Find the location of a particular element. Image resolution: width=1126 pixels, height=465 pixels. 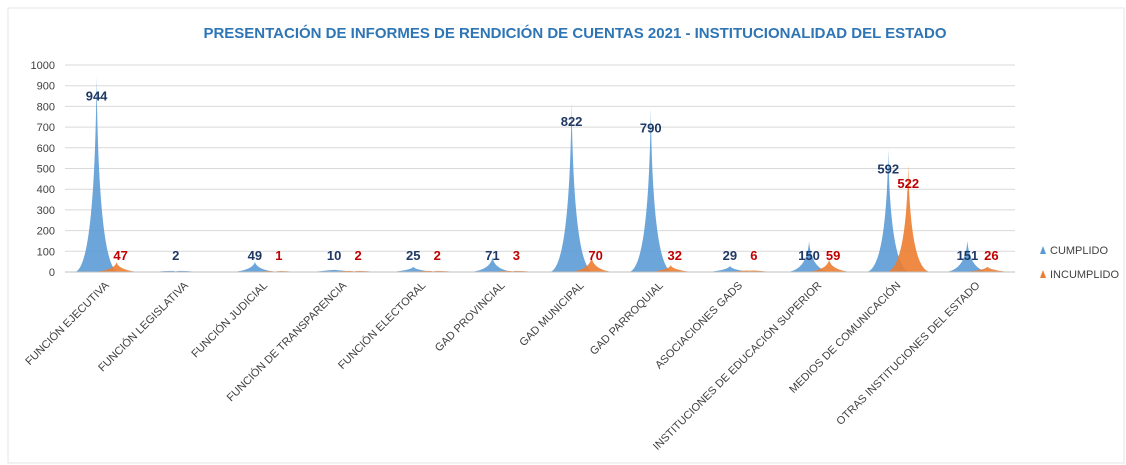

y-tick-label: 900 is located at coordinates (46, 87).